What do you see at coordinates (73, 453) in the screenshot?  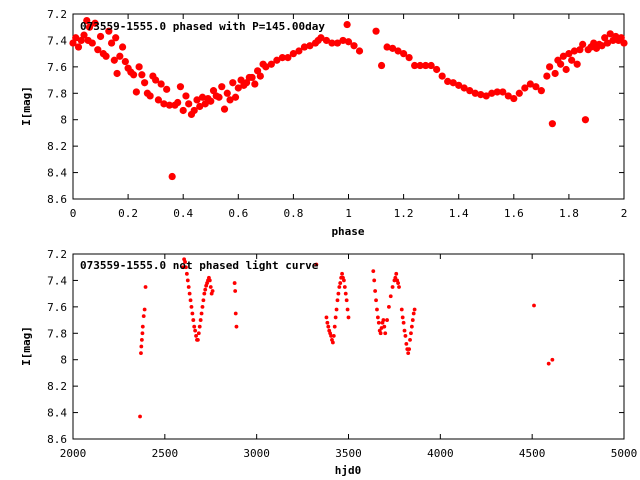 I see `unphased-x-tick-label: 2000` at bounding box center [73, 453].